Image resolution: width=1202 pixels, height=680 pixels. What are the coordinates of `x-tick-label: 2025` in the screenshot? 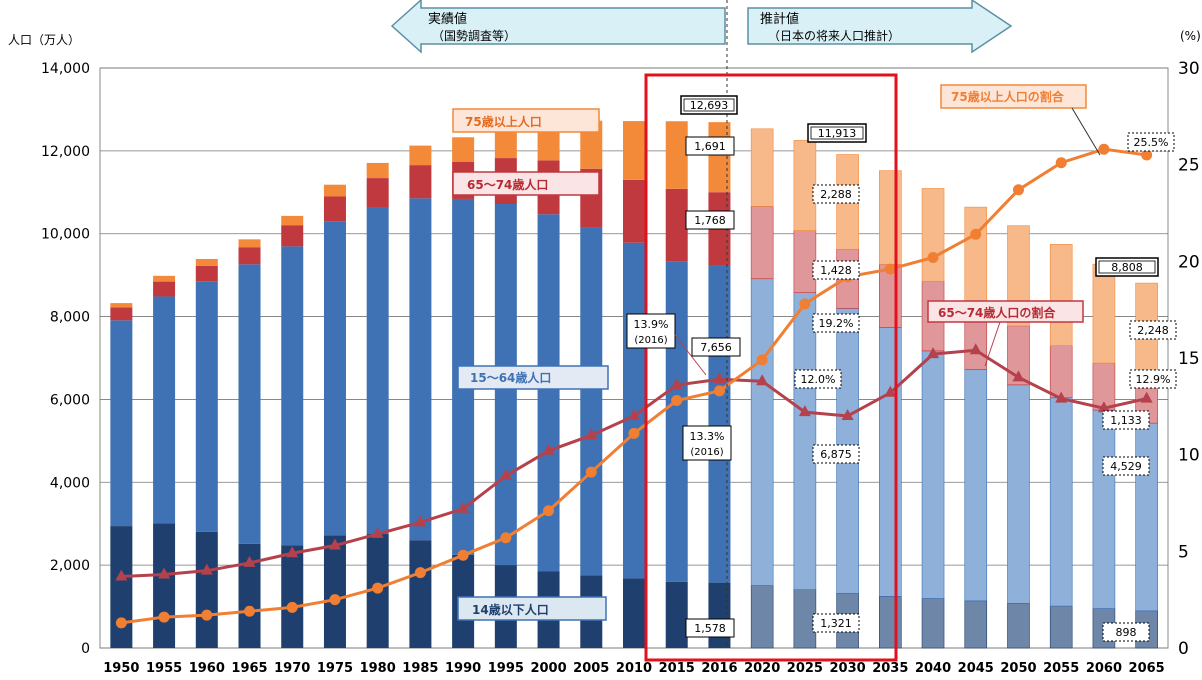 It's located at (805, 668).